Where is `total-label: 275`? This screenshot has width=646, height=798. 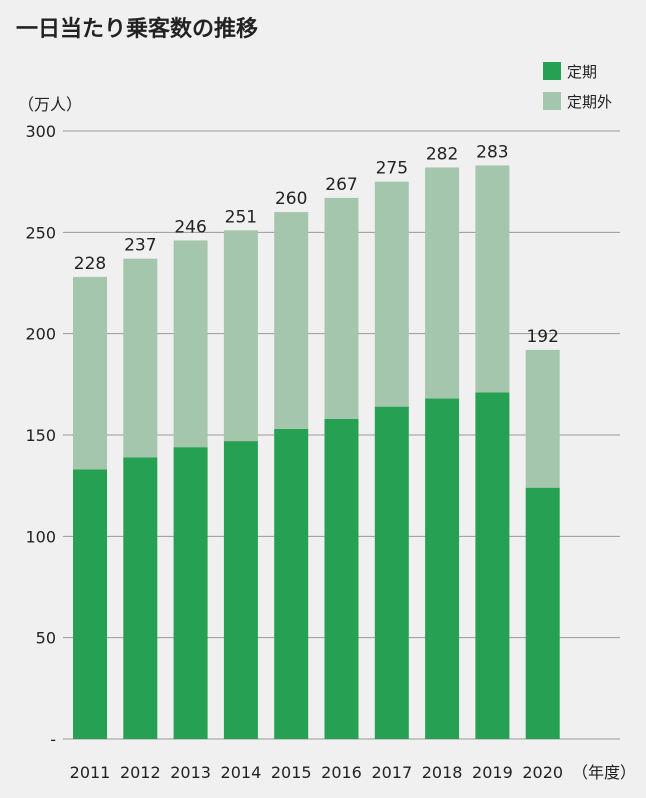
total-label: 275 is located at coordinates (392, 169).